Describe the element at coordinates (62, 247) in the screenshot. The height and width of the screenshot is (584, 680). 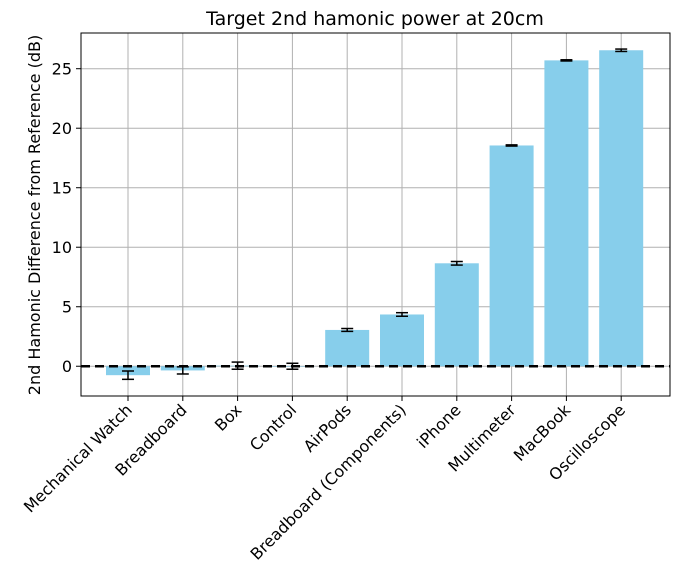
I see `y-tick-label: 10` at that location.